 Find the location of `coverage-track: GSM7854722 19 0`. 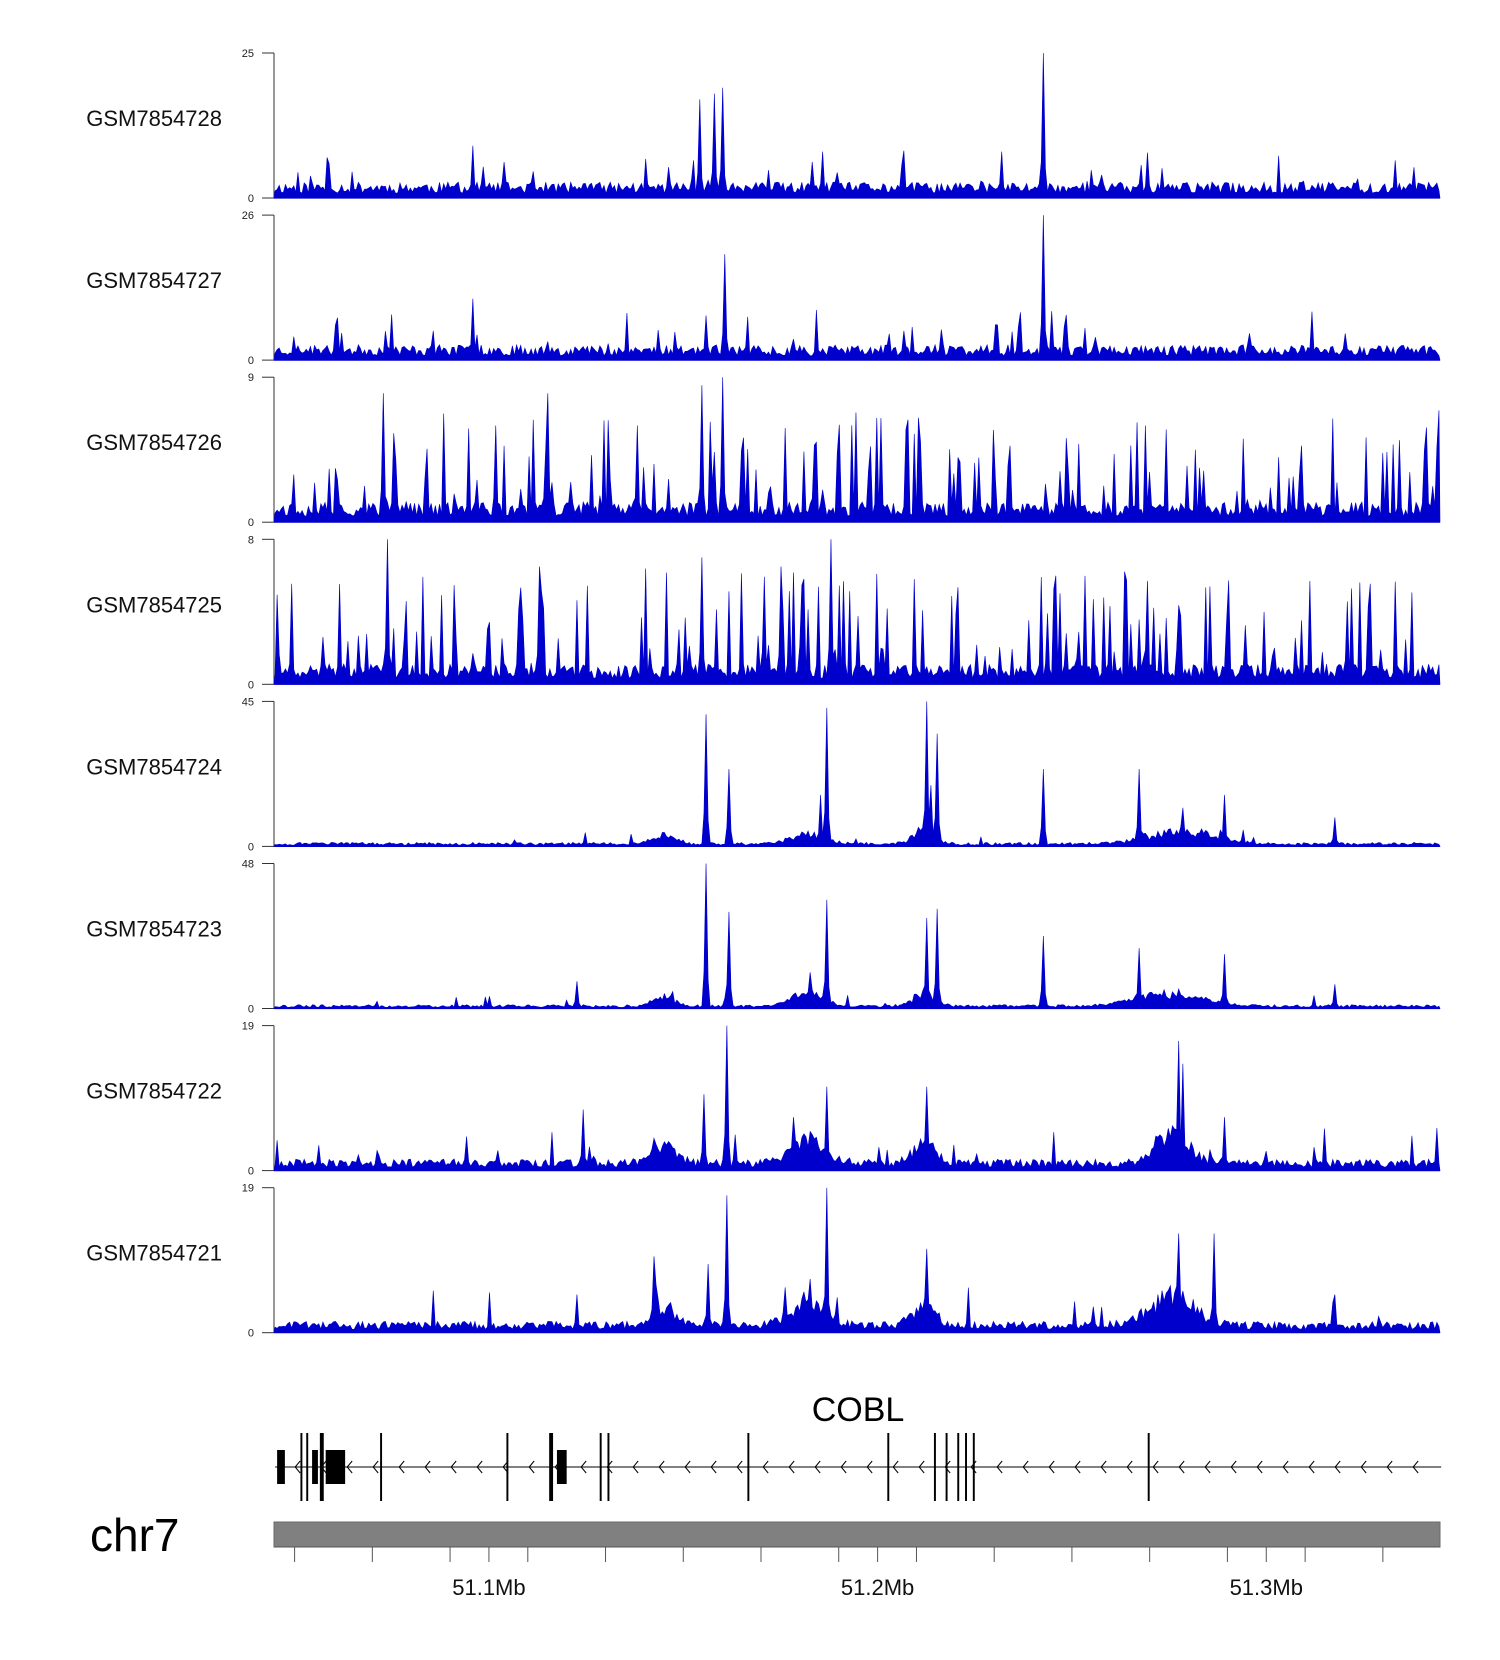

coverage-track: GSM7854722 19 0 is located at coordinates (763, 1099).